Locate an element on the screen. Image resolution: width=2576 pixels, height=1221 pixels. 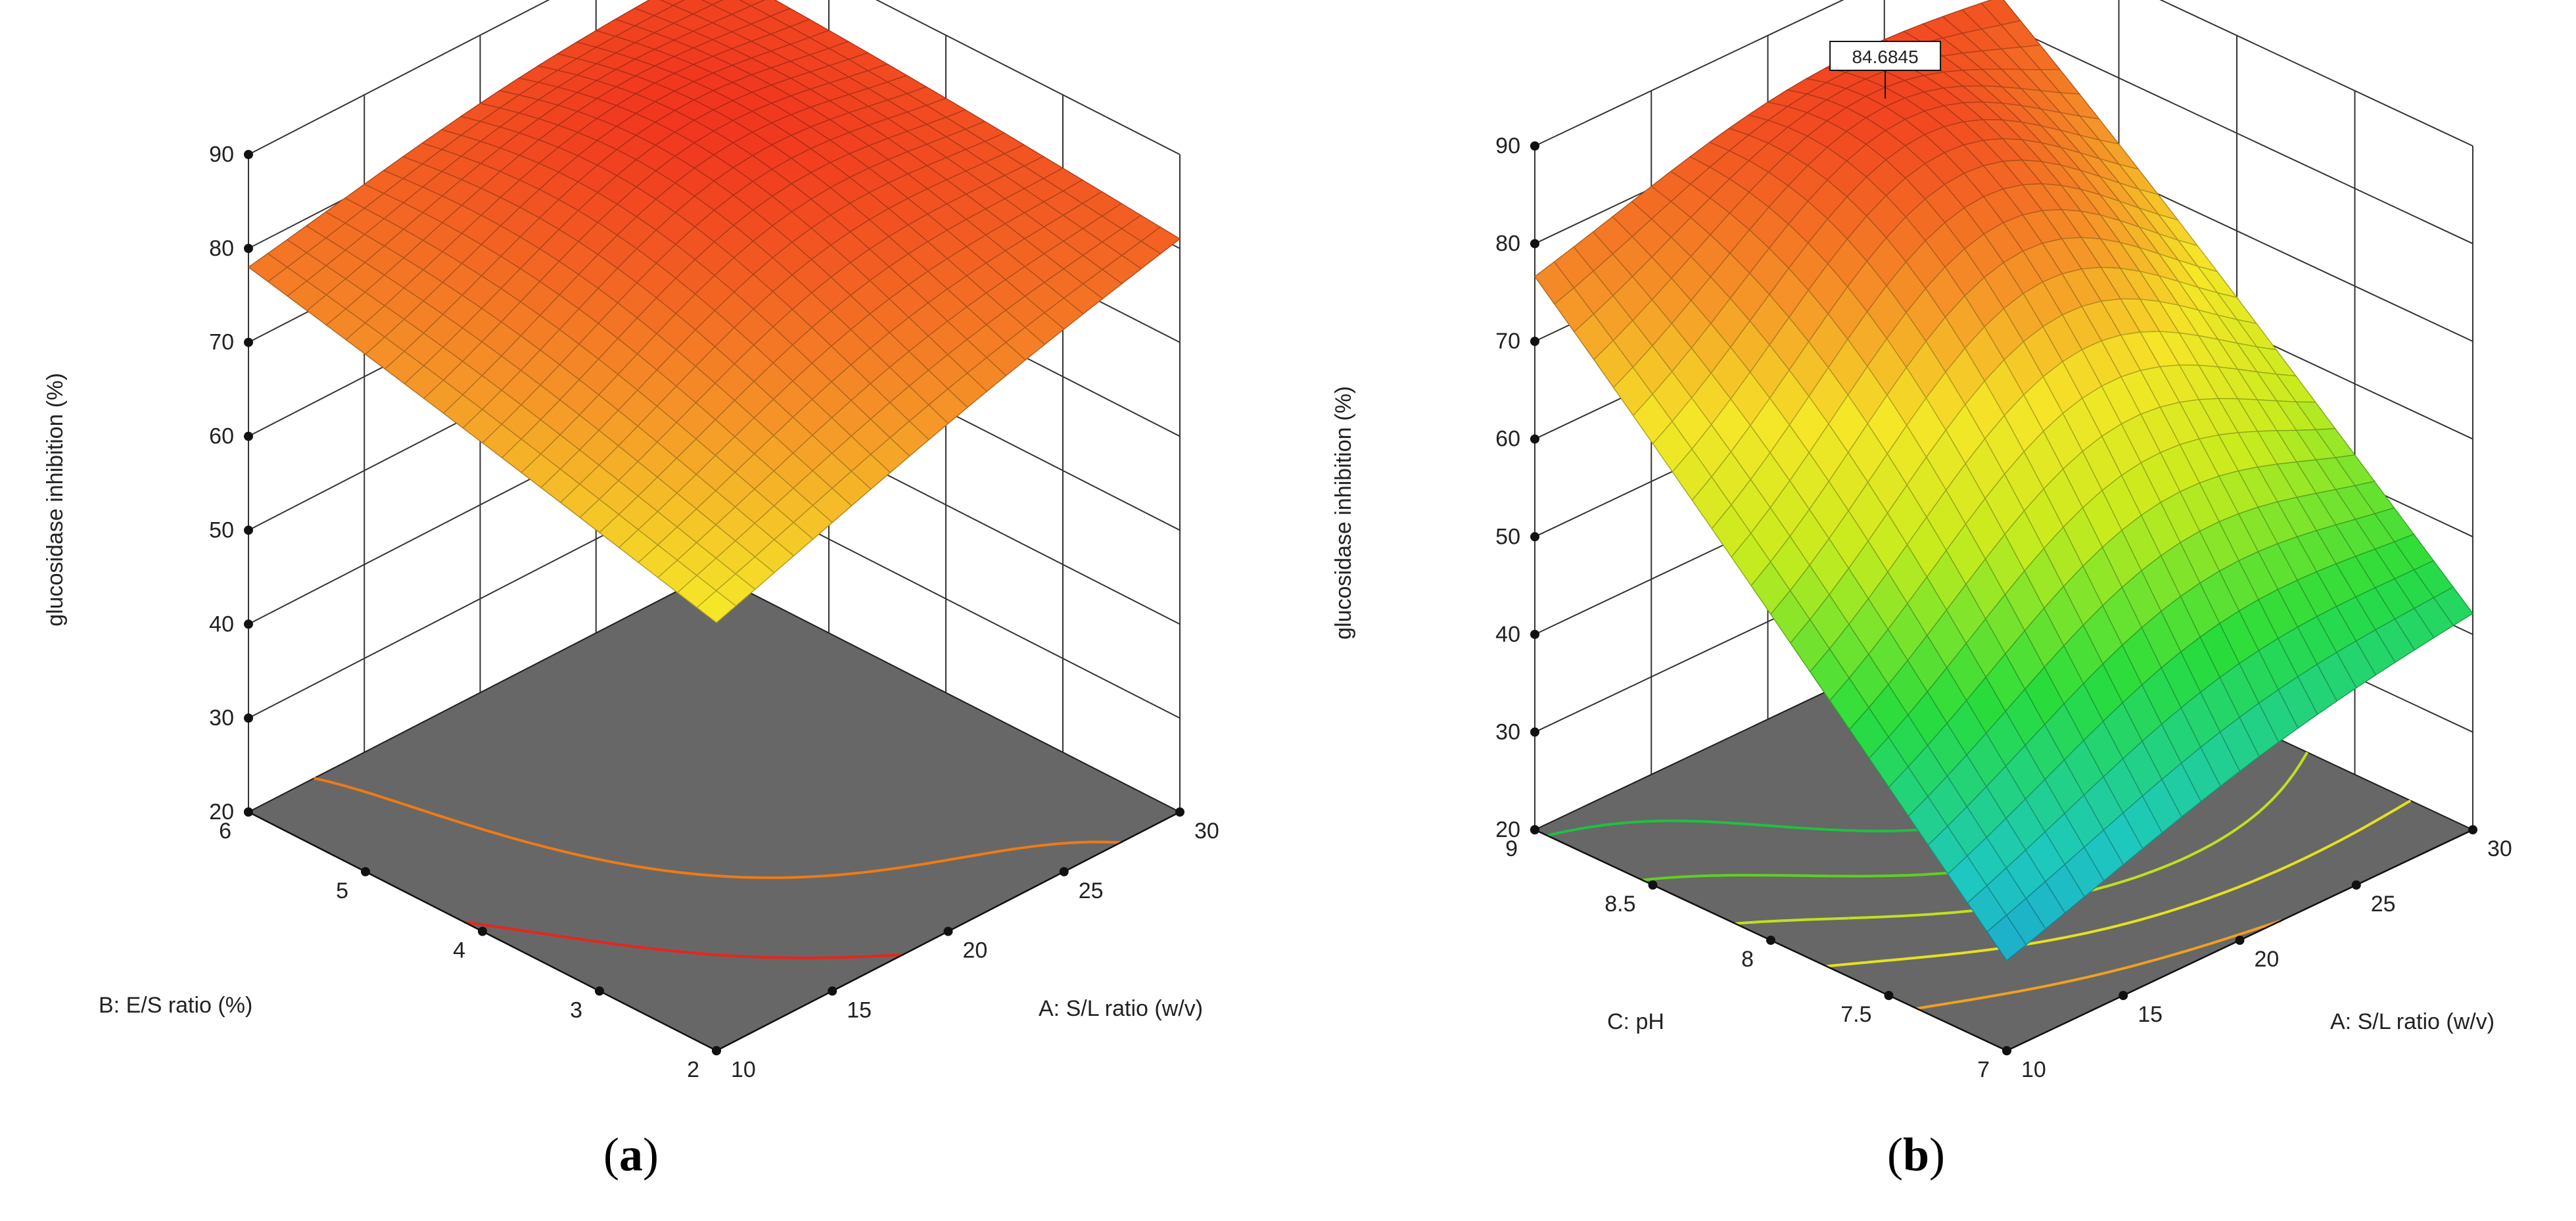
y-axis-label: C: pH is located at coordinates (1635, 1021).